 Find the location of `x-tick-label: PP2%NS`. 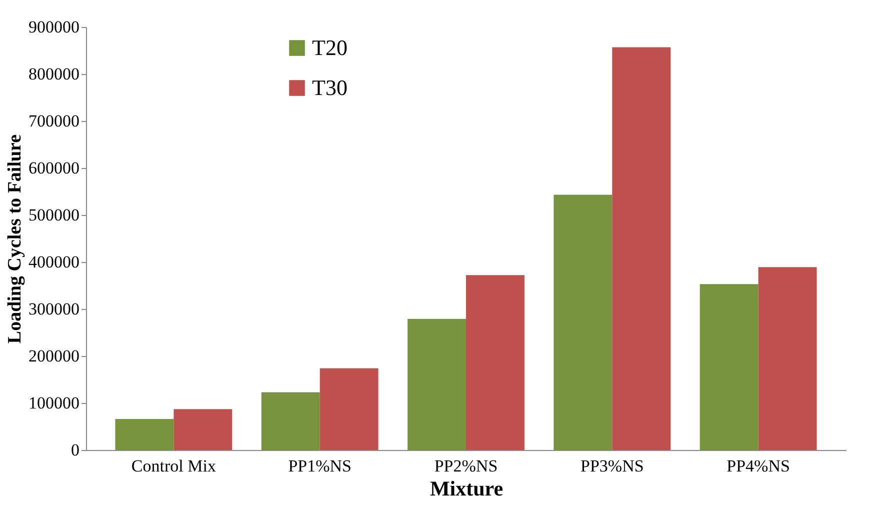

x-tick-label: PP2%NS is located at coordinates (466, 466).